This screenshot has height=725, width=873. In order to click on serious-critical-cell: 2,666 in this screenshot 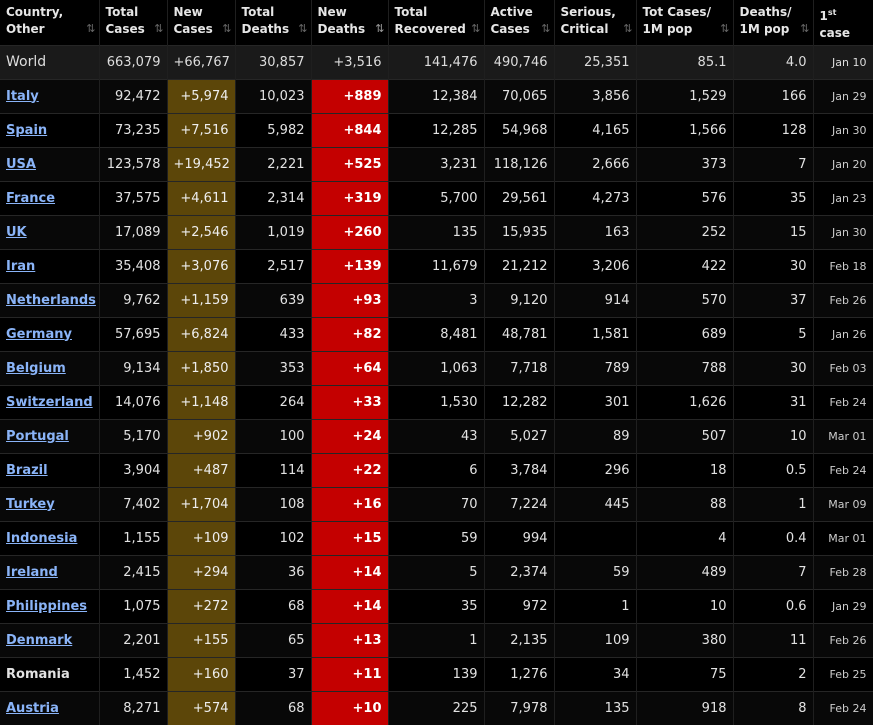, I will do `click(595, 163)`.